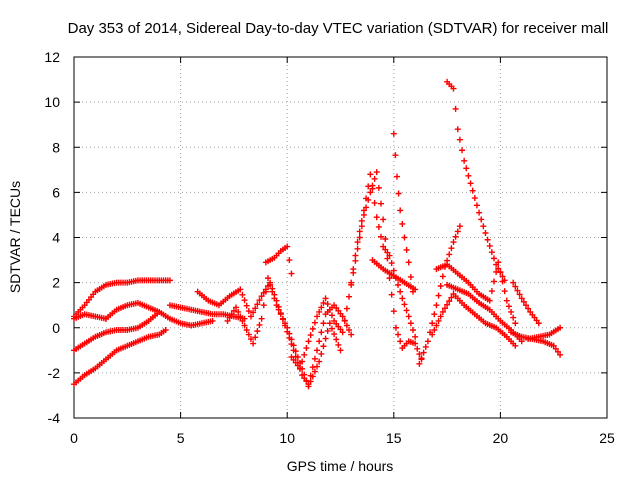 The image size is (640, 480). Describe the element at coordinates (287, 438) in the screenshot. I see `x-tick-label: 10` at that location.